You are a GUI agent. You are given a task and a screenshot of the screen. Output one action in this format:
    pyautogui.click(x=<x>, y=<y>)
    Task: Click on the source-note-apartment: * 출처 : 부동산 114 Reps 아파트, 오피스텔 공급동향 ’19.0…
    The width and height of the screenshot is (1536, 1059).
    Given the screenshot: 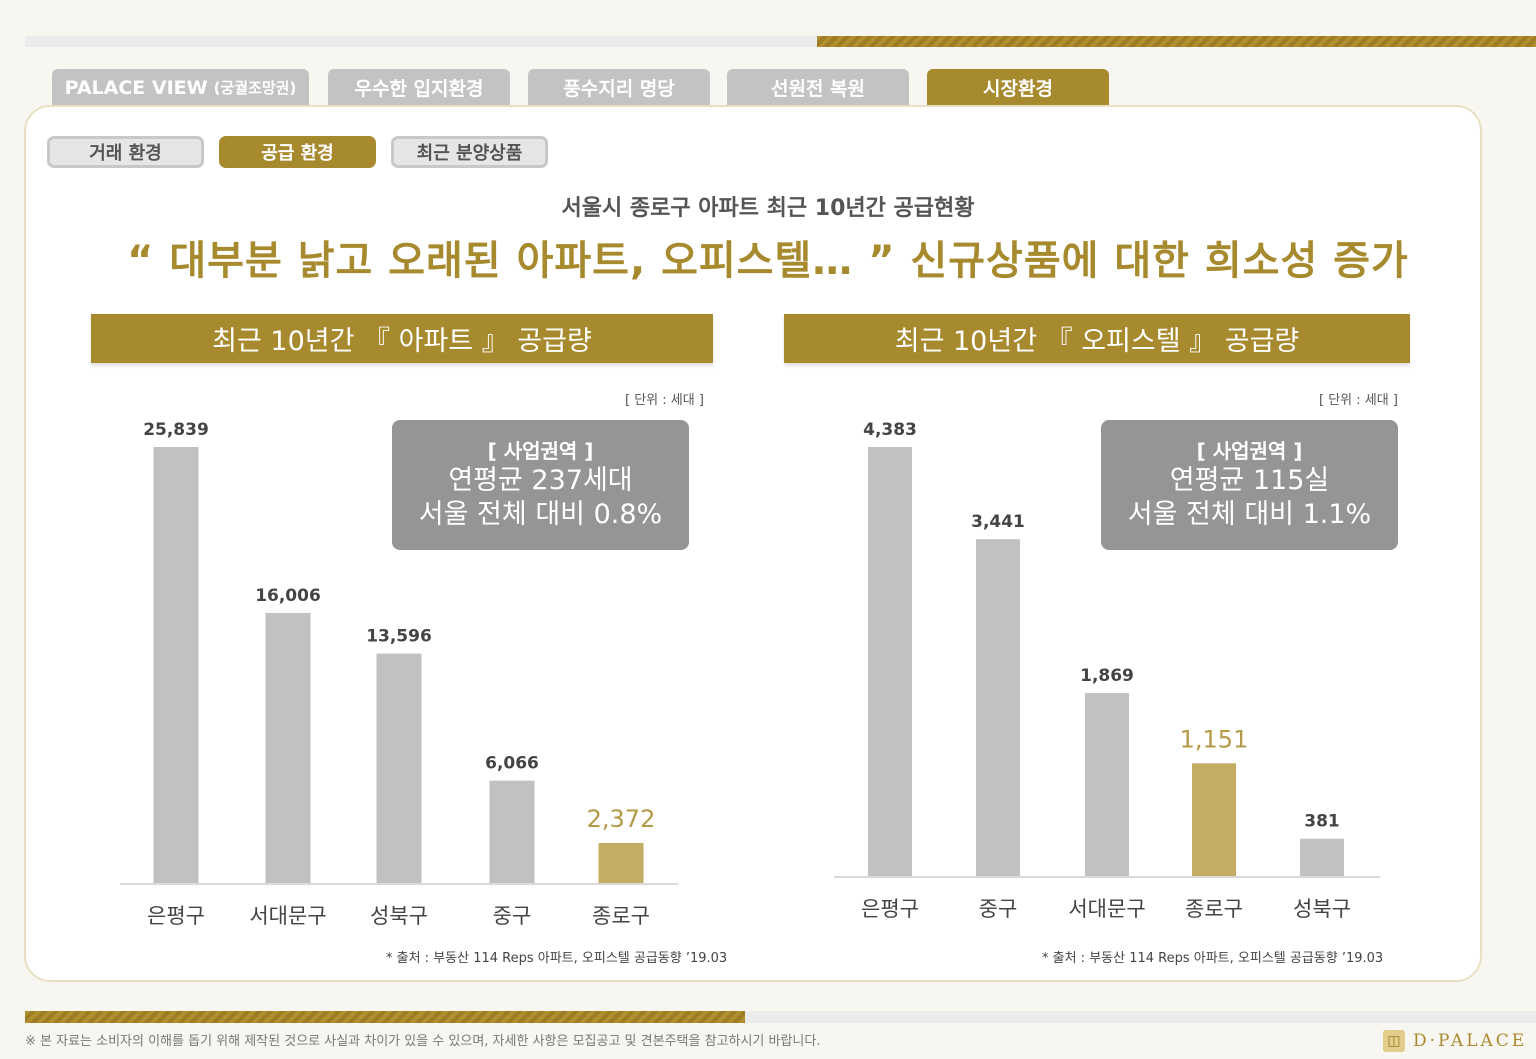 What is the action you would take?
    pyautogui.click(x=557, y=958)
    